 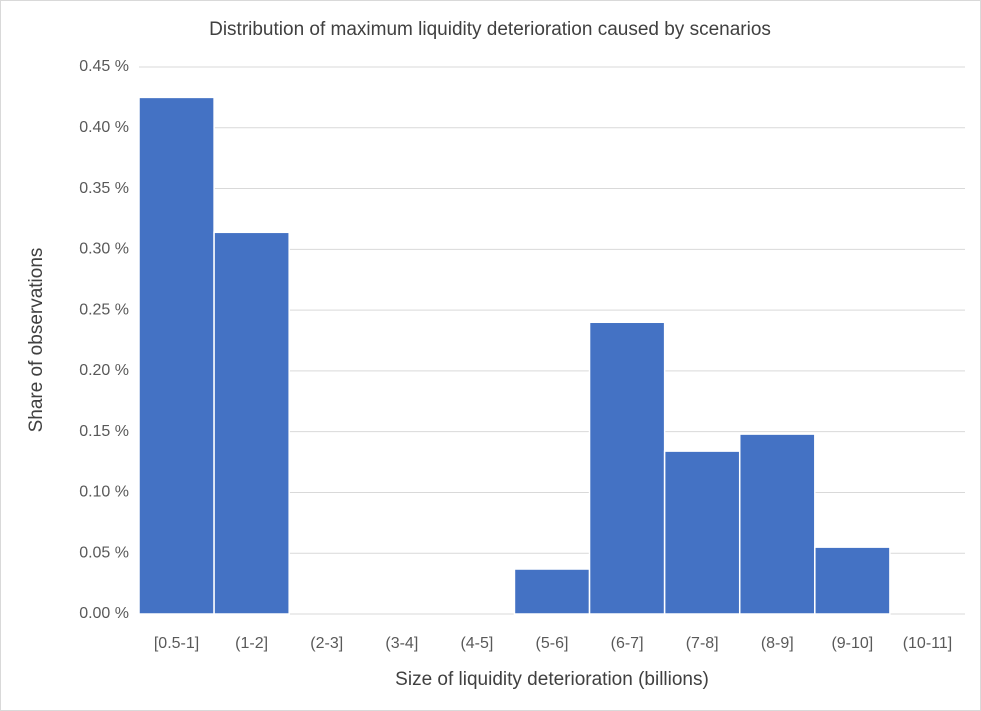 What do you see at coordinates (104, 492) in the screenshot?
I see `y-tick-label: 0.10 %` at bounding box center [104, 492].